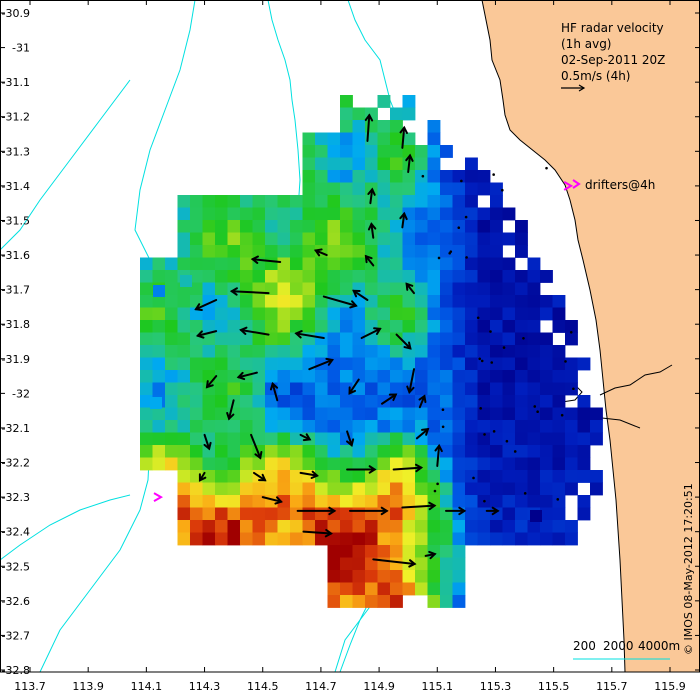 The width and height of the screenshot is (700, 700). What do you see at coordinates (21, 393) in the screenshot?
I see `lat-tick-label: -32` at bounding box center [21, 393].